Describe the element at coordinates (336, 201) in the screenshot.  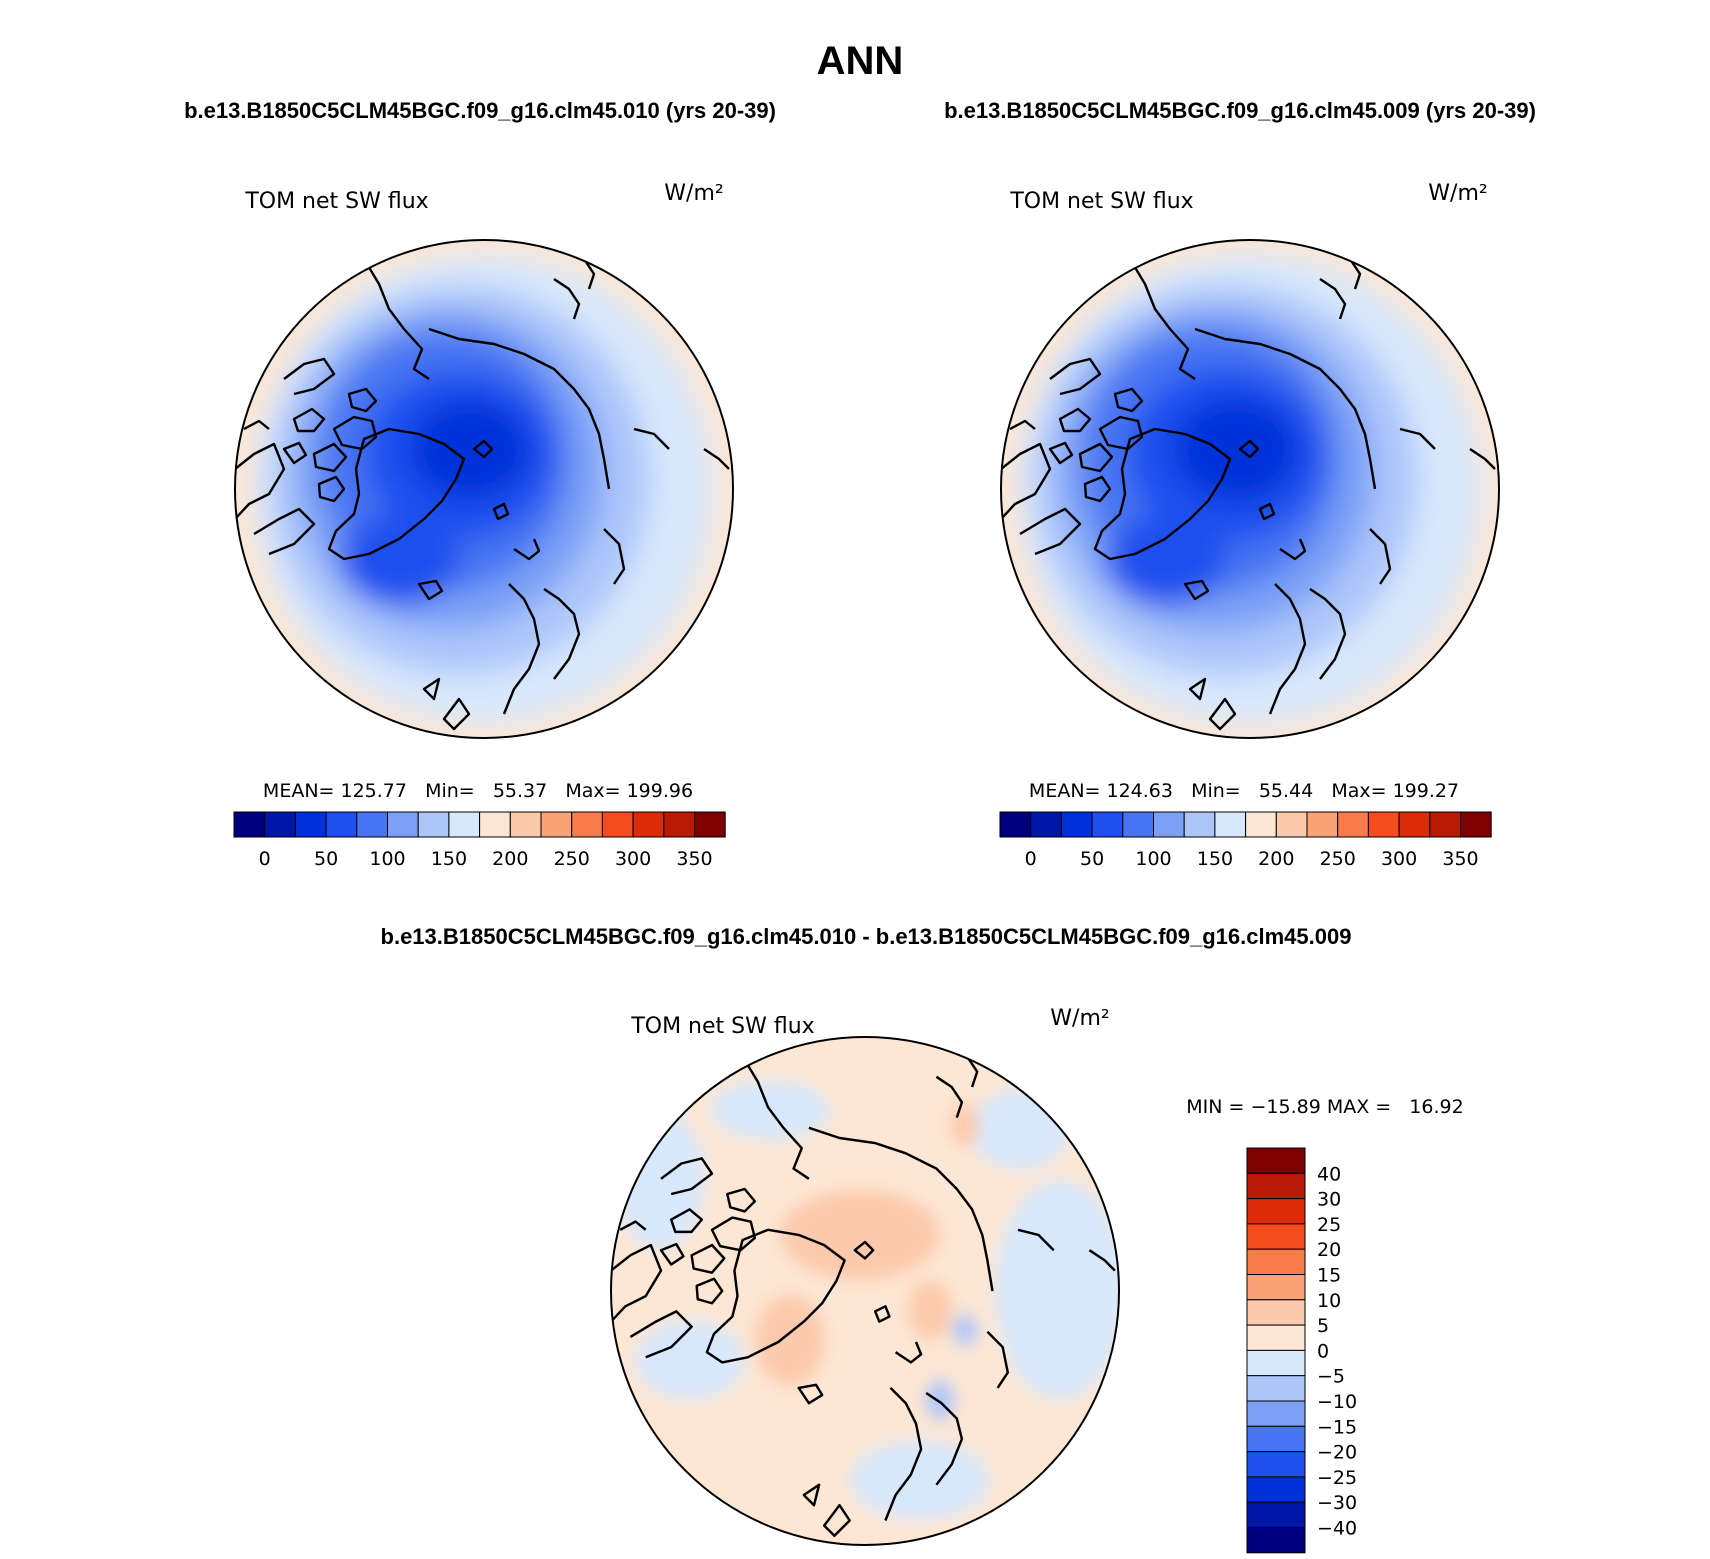
I see `case-a-variable-label: TOM net SW flux` at that location.